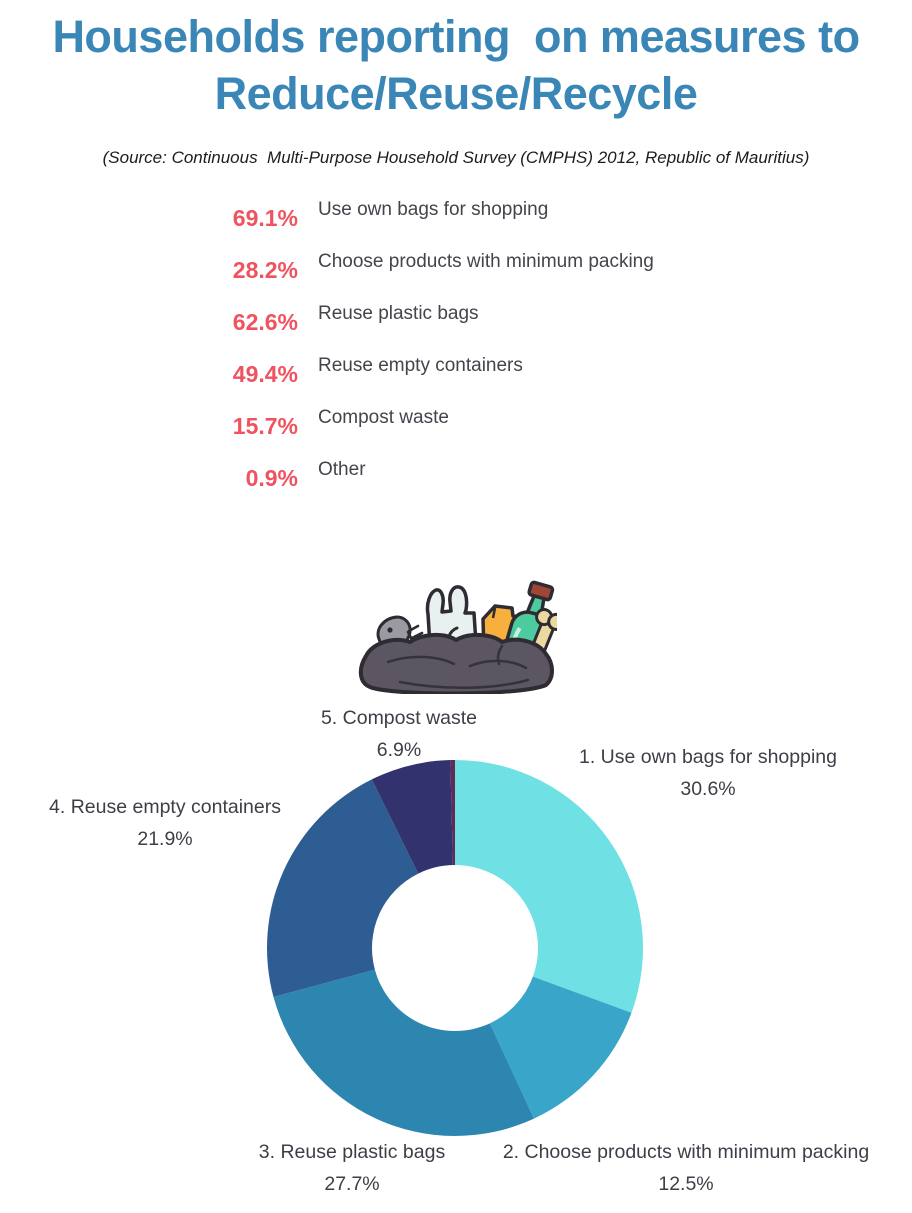 The width and height of the screenshot is (912, 1213). I want to click on donut-label-text: 1. Use own bags for shopping, so click(708, 757).